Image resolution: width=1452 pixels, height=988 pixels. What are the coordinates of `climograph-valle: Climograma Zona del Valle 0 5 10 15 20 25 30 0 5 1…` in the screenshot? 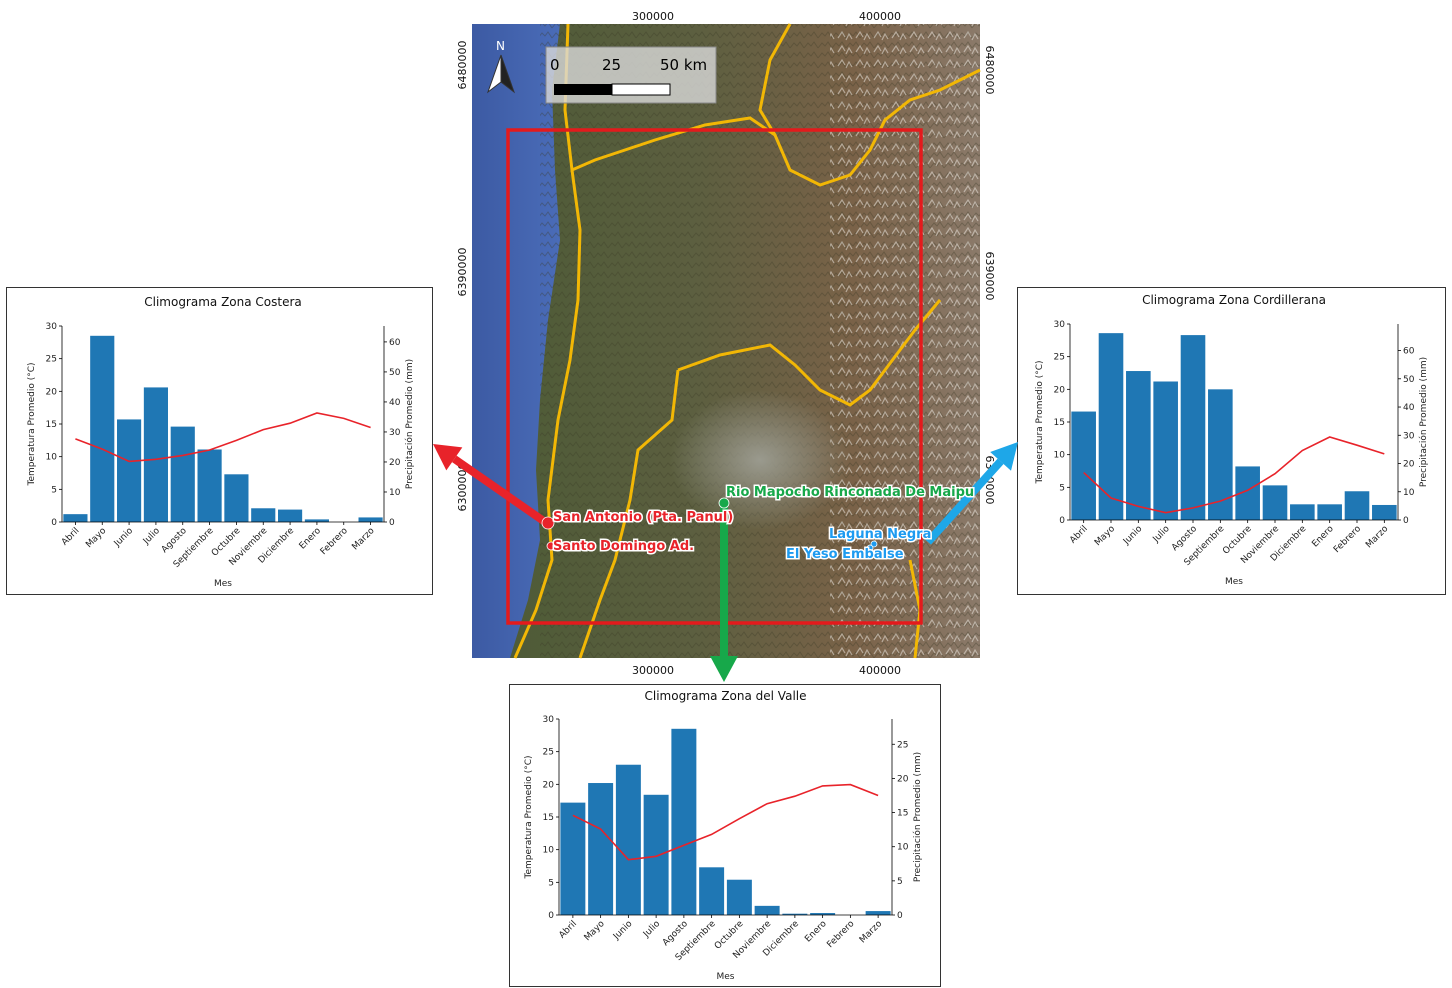 It's located at (723, 835).